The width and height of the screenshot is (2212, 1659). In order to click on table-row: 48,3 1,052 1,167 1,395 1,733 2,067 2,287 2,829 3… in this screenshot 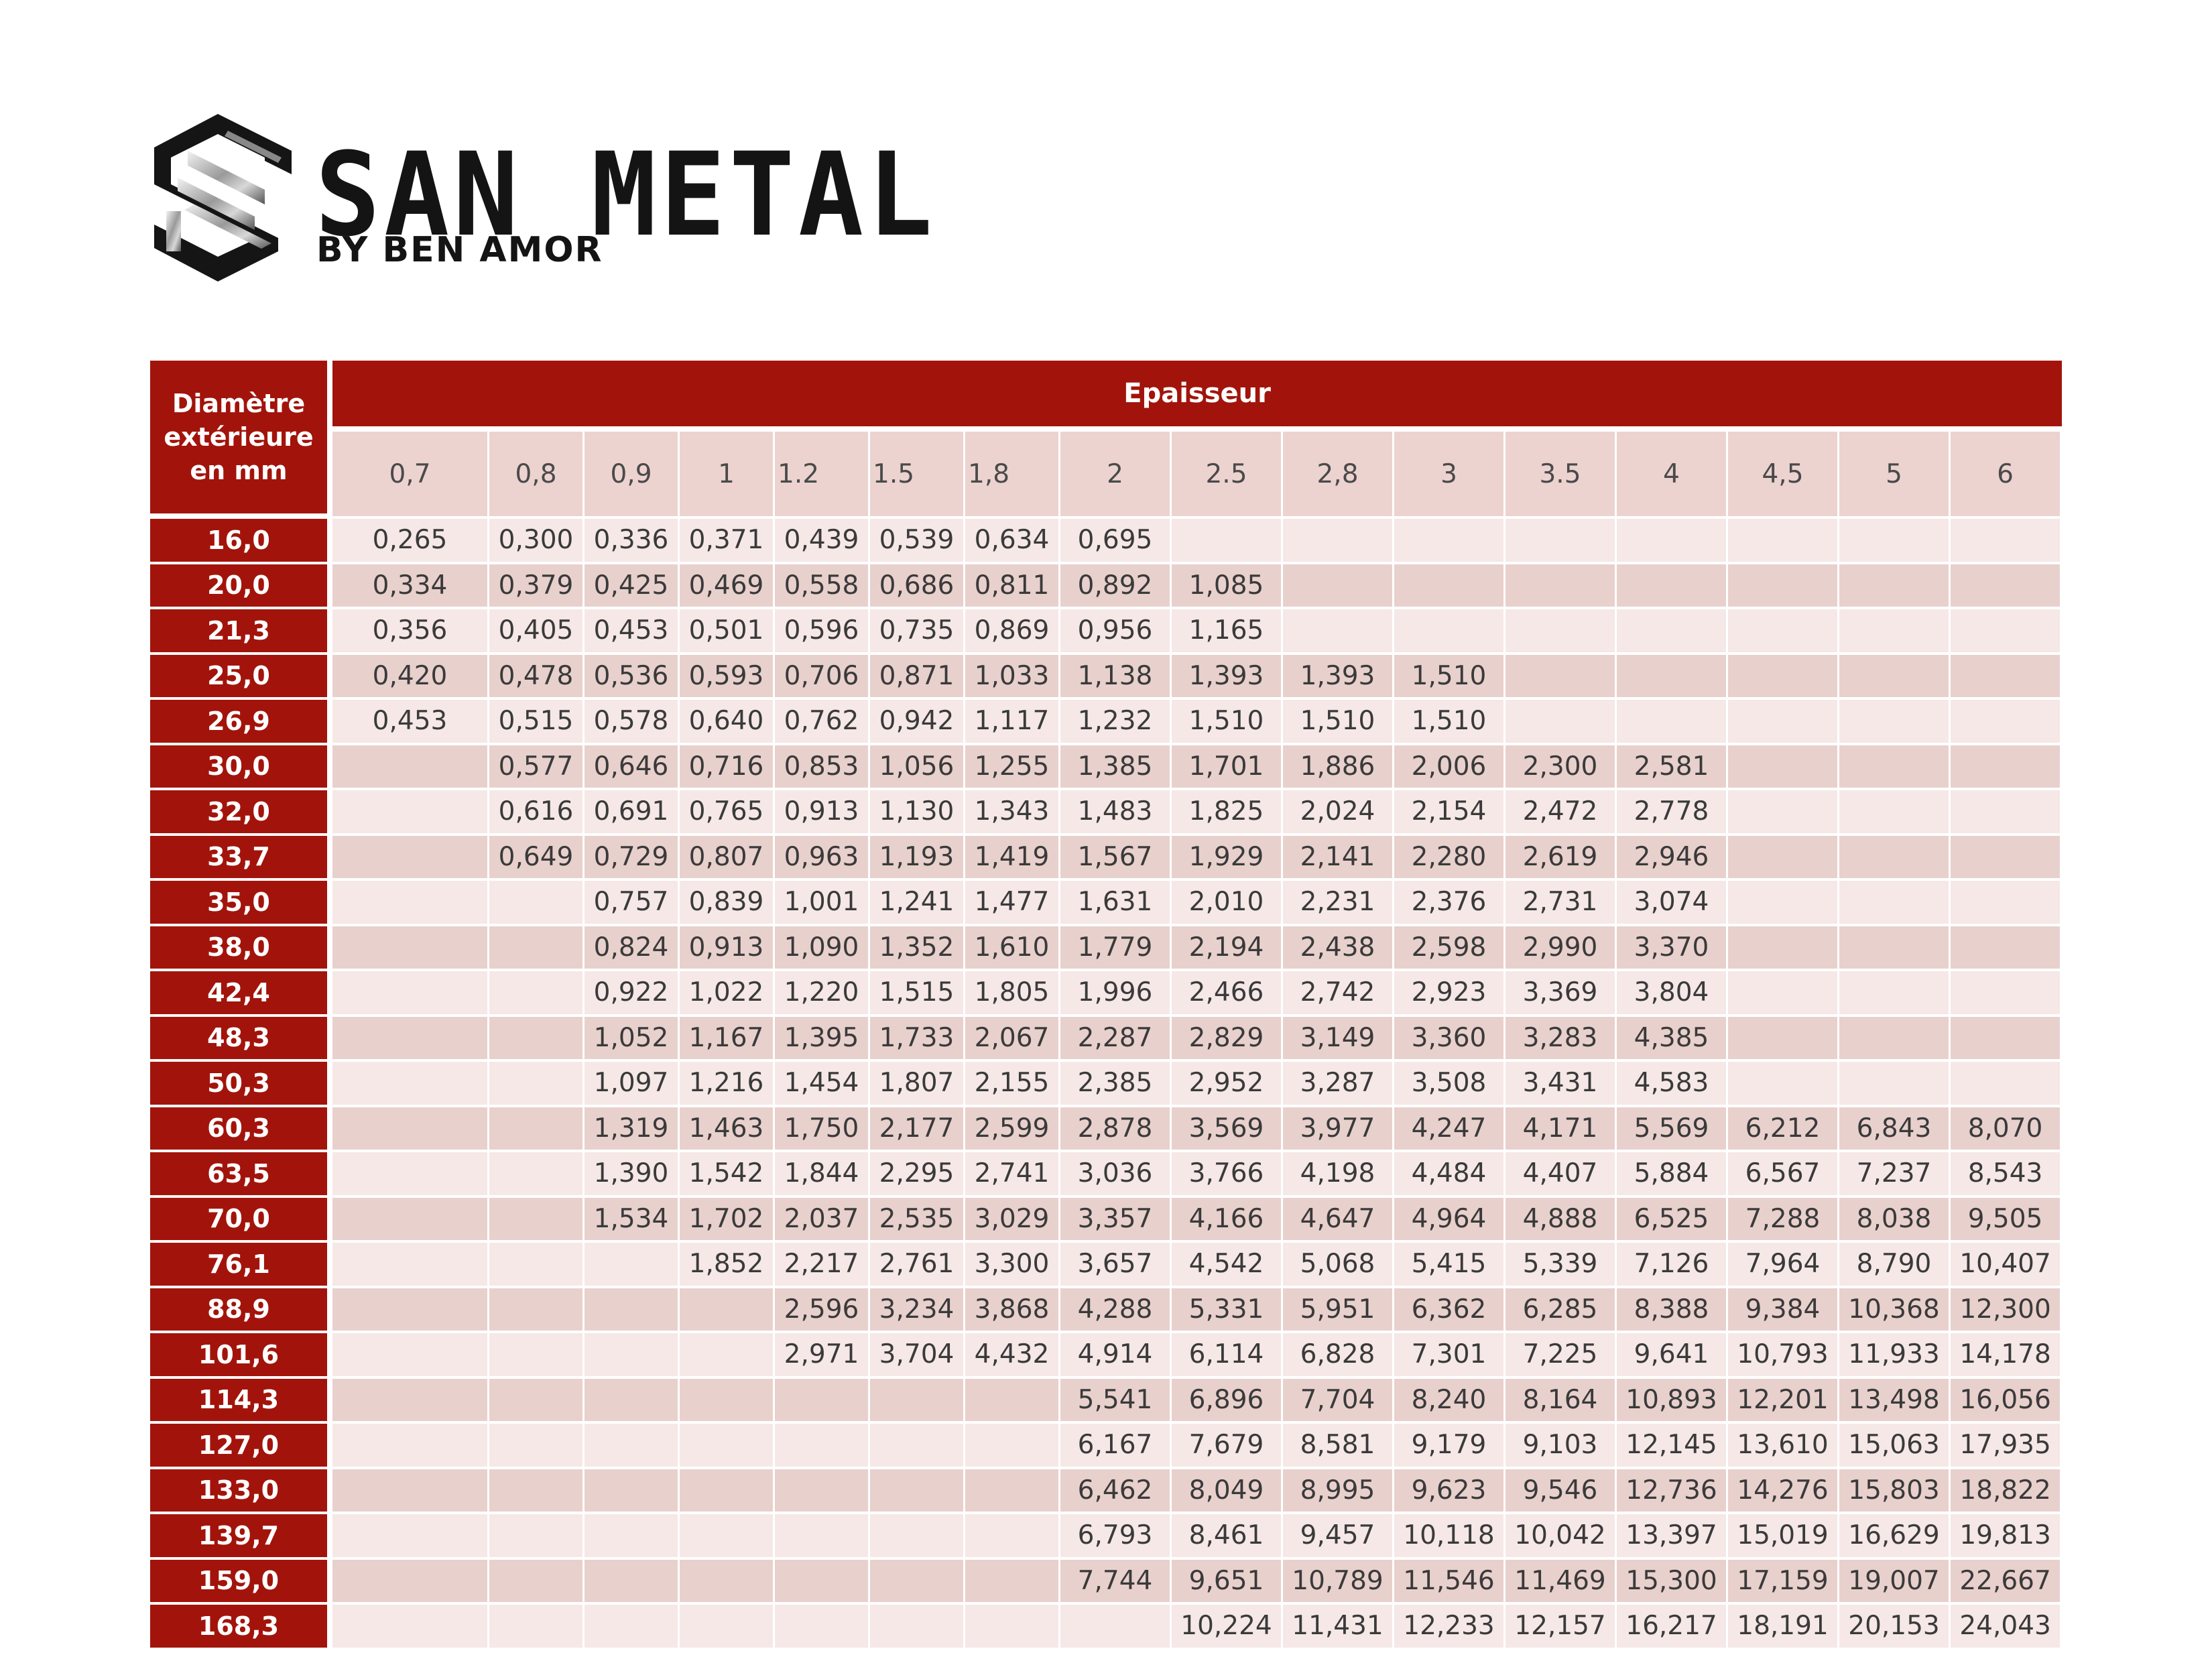, I will do `click(1106, 1039)`.